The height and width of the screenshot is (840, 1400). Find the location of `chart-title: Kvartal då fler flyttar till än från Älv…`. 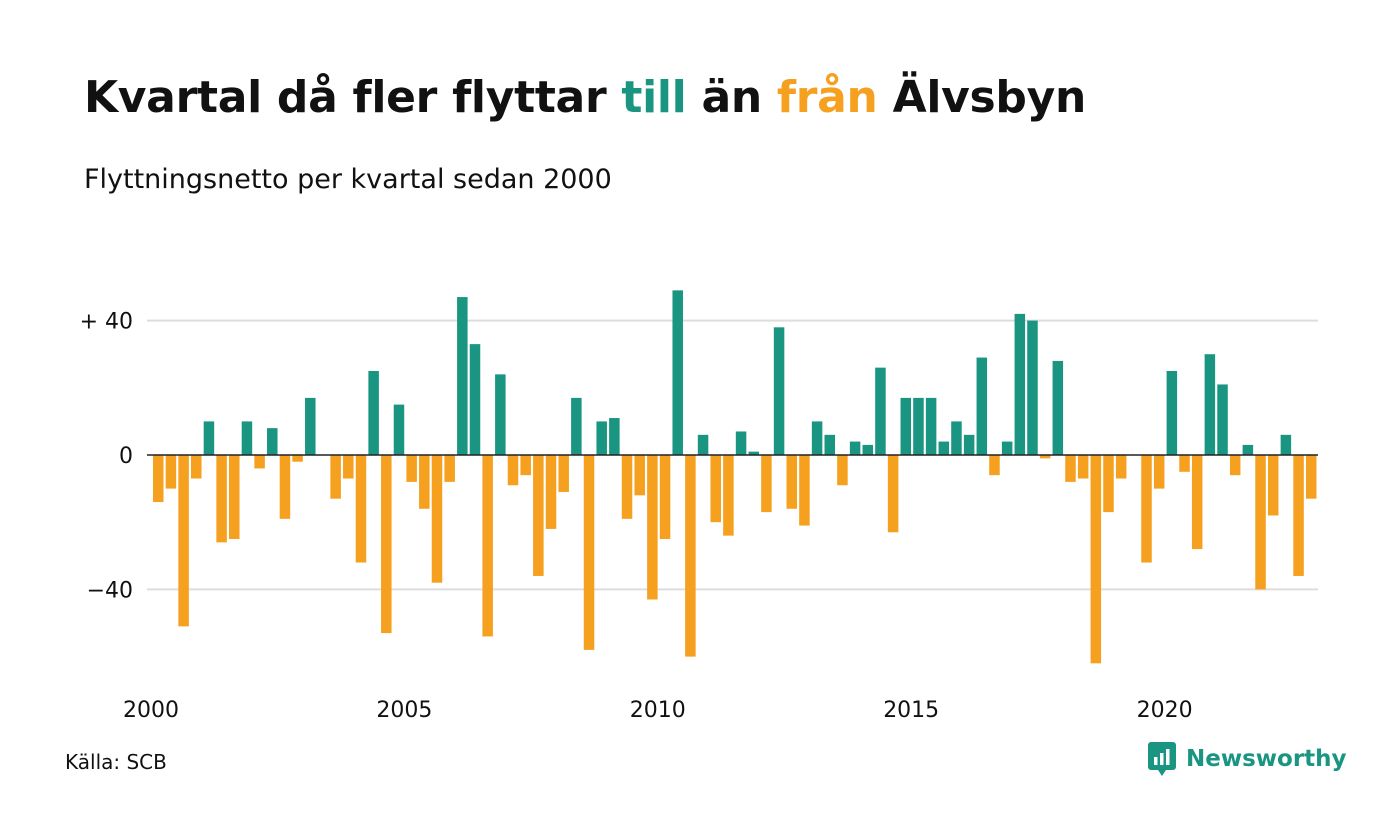

chart-title: Kvartal då fler flyttar till än från Älv… is located at coordinates (585, 97).